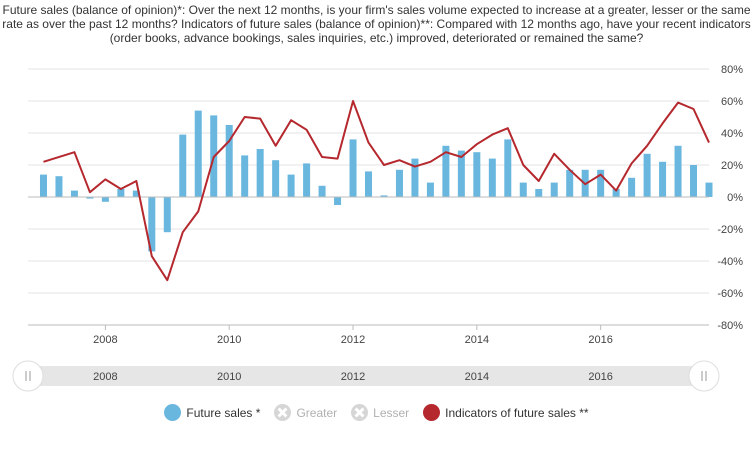  What do you see at coordinates (730, 294) in the screenshot?
I see `y-tick-label: -60%` at bounding box center [730, 294].